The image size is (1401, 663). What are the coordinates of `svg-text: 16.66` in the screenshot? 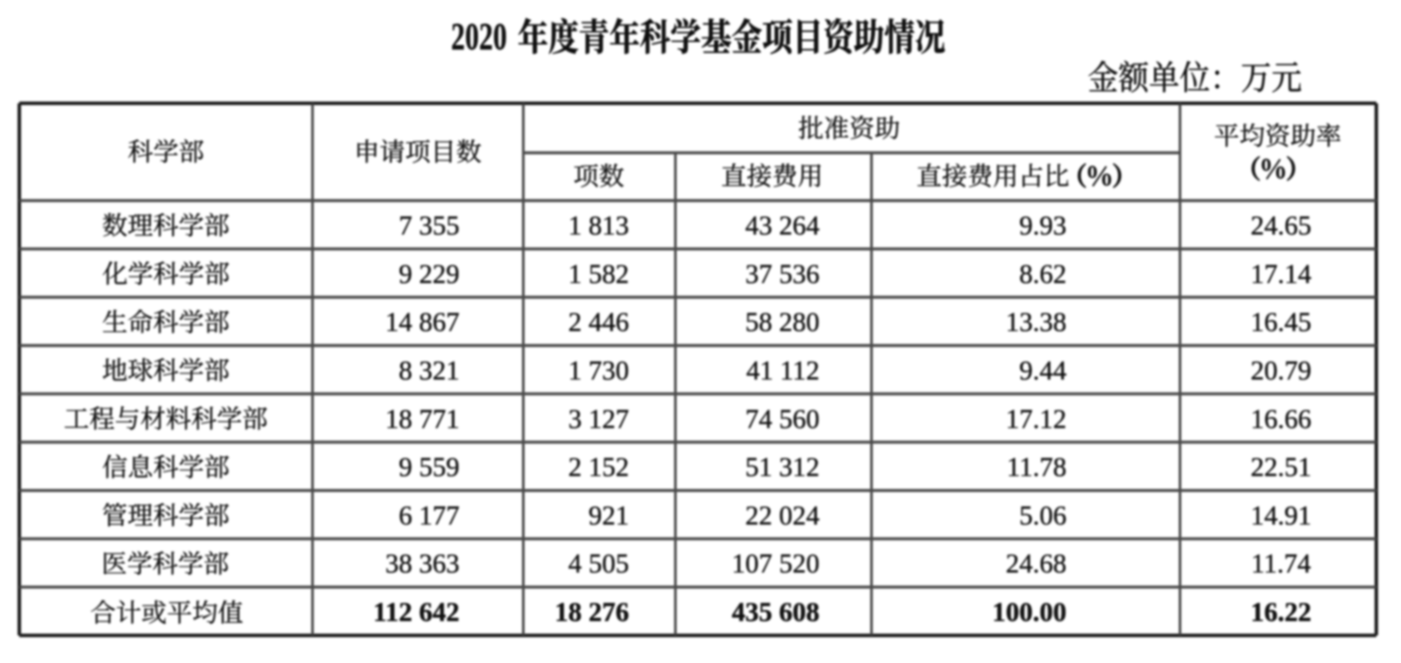 It's located at (1281, 419).